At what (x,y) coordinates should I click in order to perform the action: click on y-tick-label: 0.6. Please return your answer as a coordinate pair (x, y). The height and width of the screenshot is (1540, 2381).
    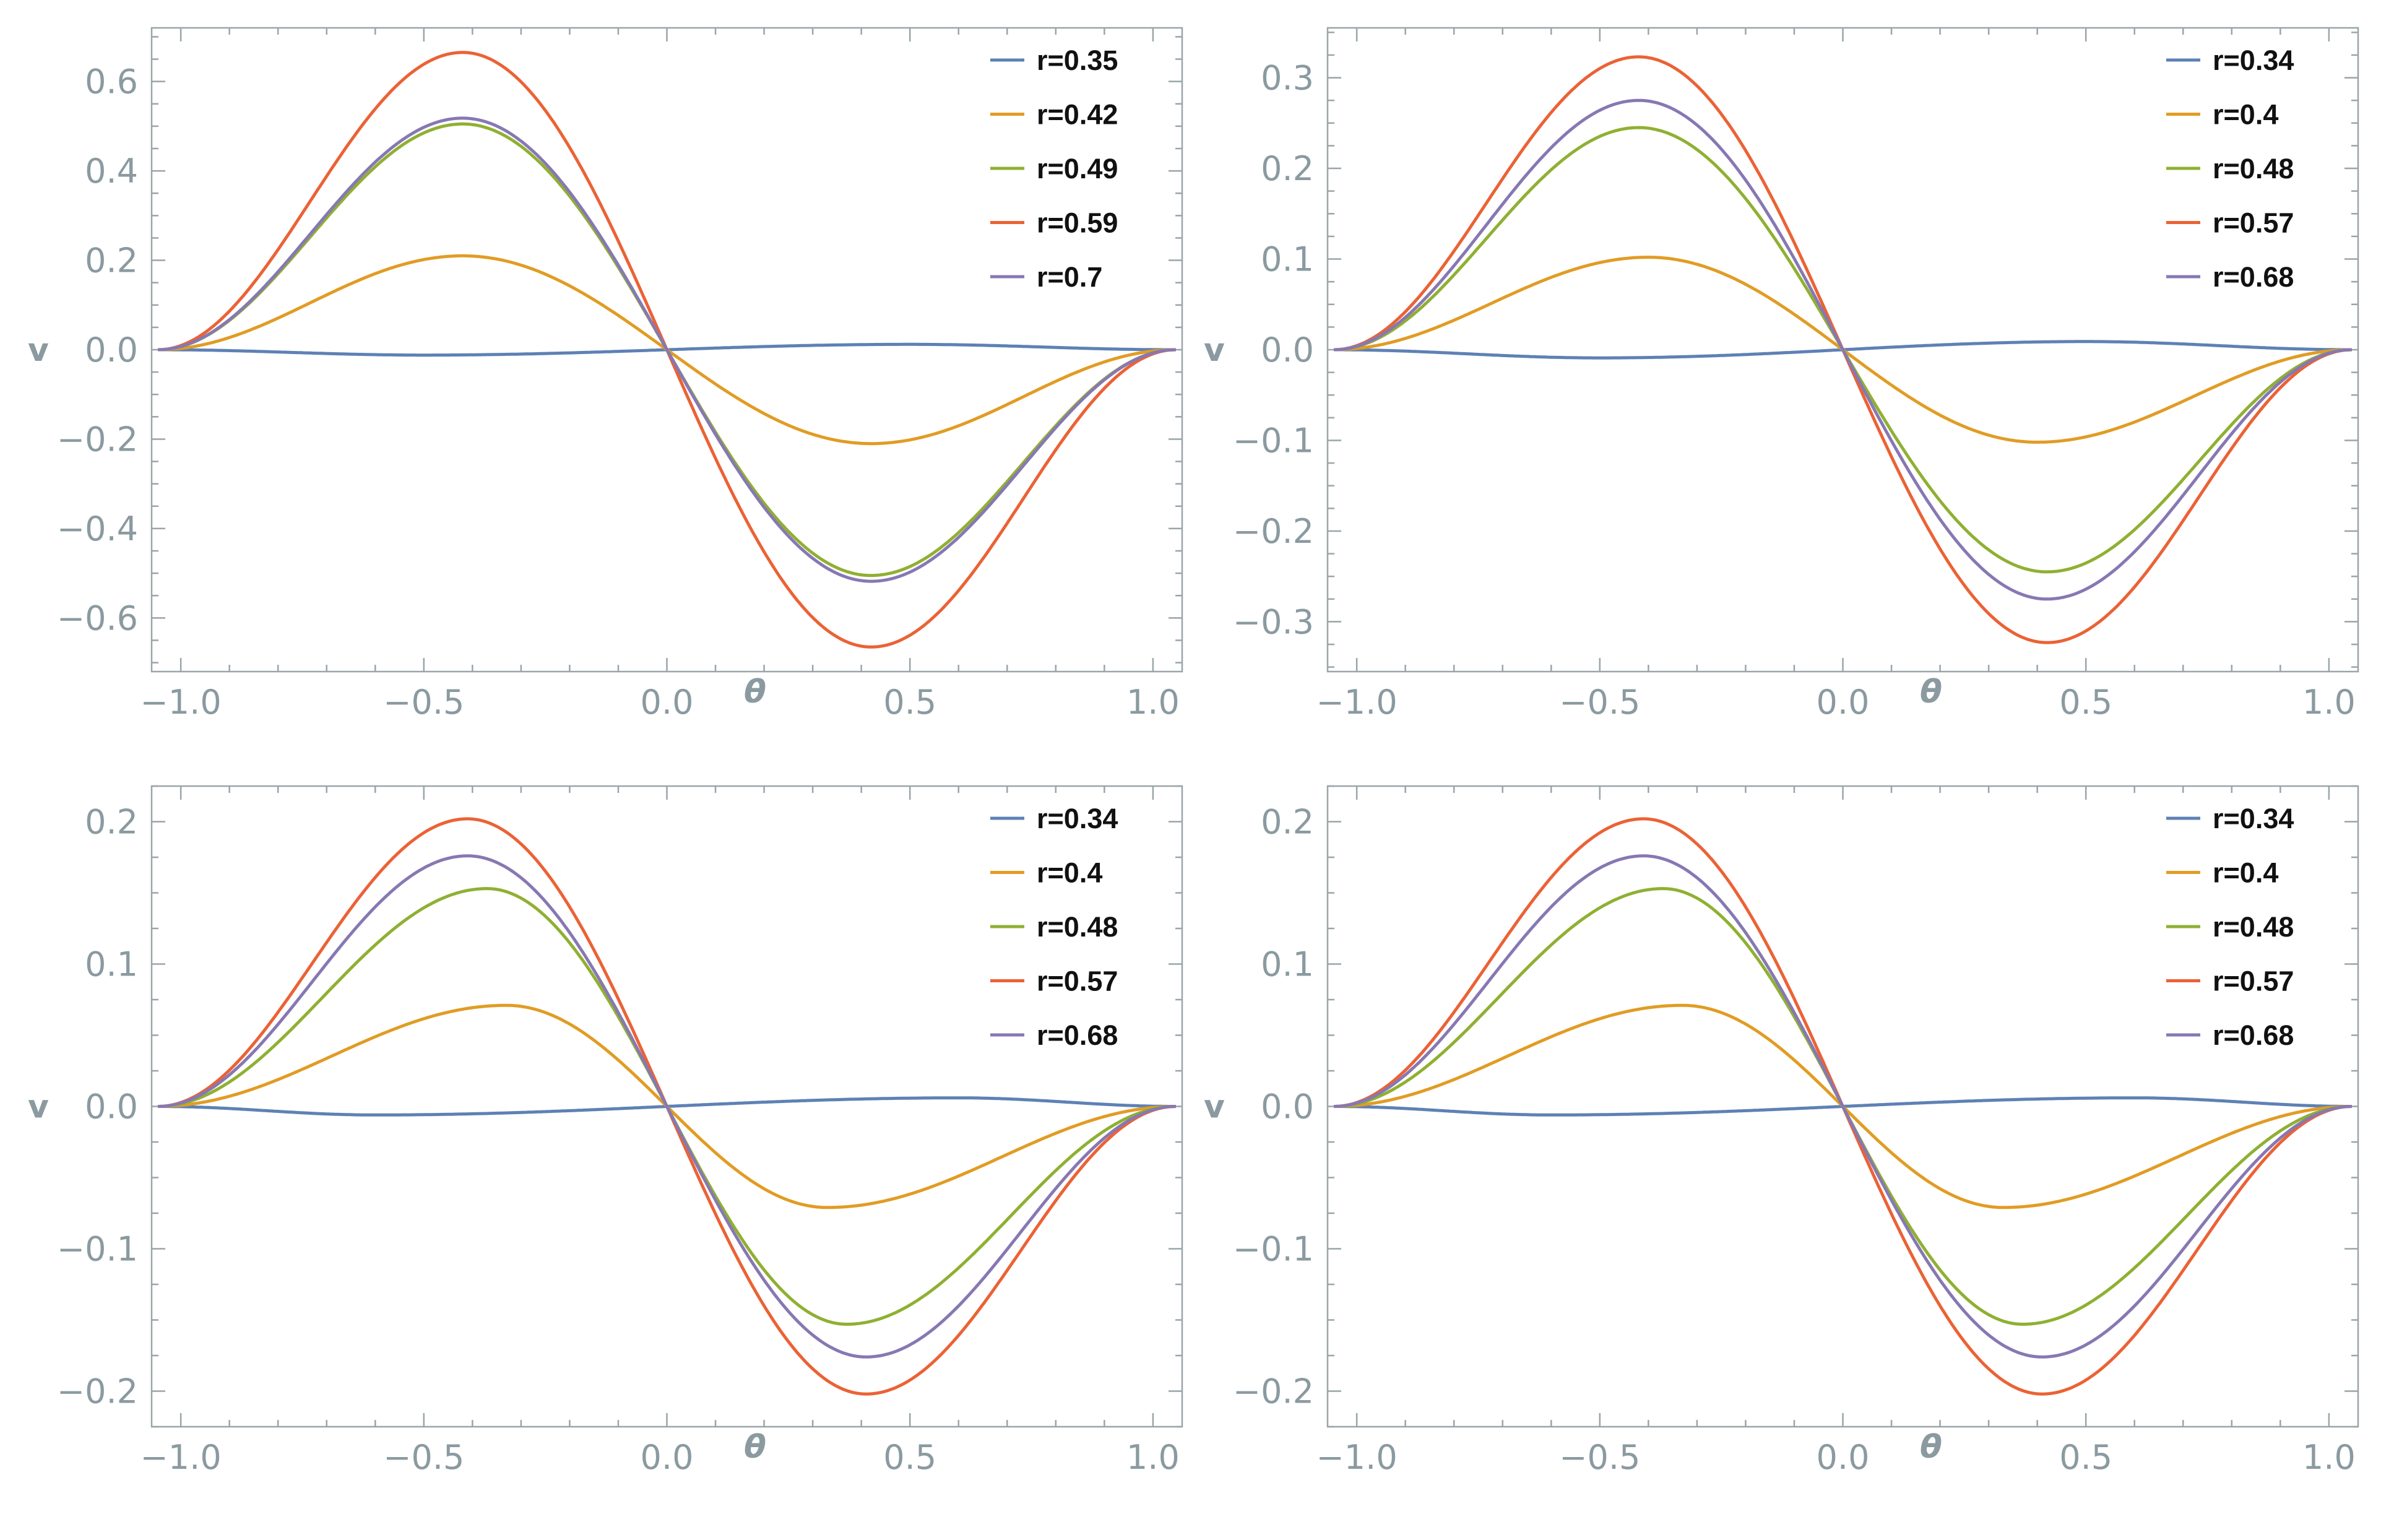
    Looking at the image, I should click on (111, 83).